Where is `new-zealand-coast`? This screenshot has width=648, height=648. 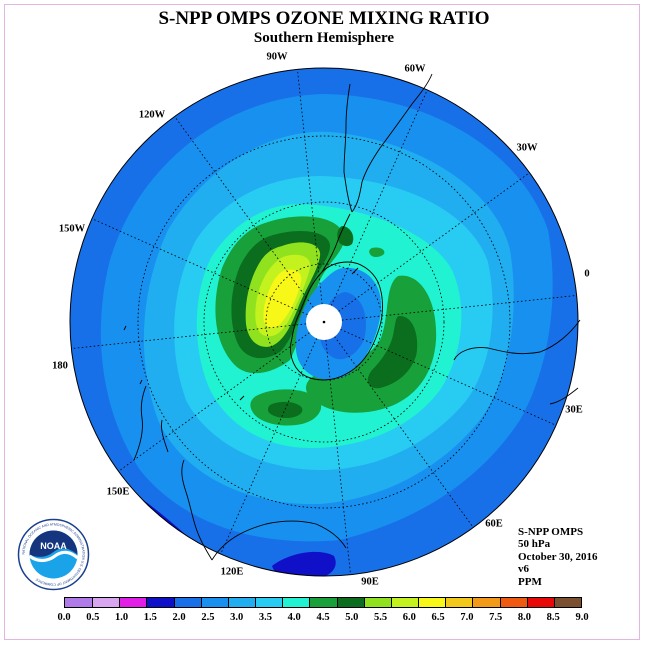
new-zealand-coast is located at coordinates (151, 423).